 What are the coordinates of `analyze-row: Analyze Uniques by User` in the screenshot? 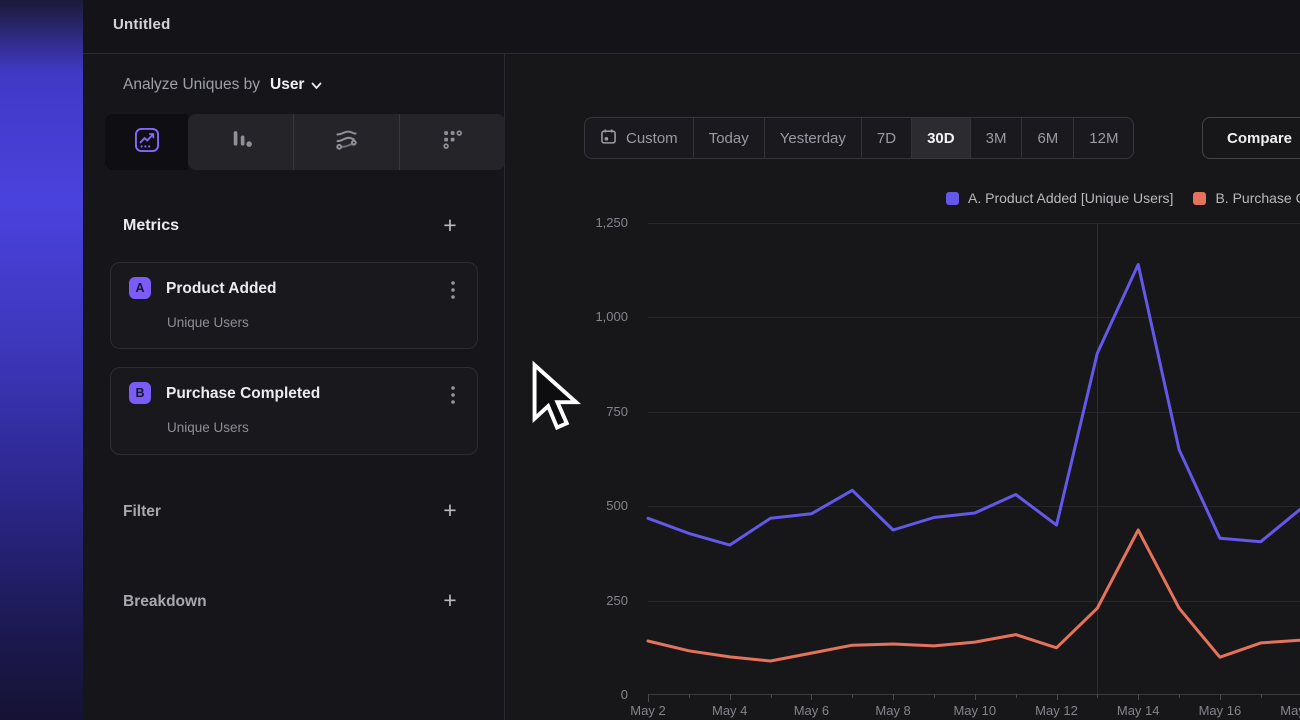 It's located at (222, 85).